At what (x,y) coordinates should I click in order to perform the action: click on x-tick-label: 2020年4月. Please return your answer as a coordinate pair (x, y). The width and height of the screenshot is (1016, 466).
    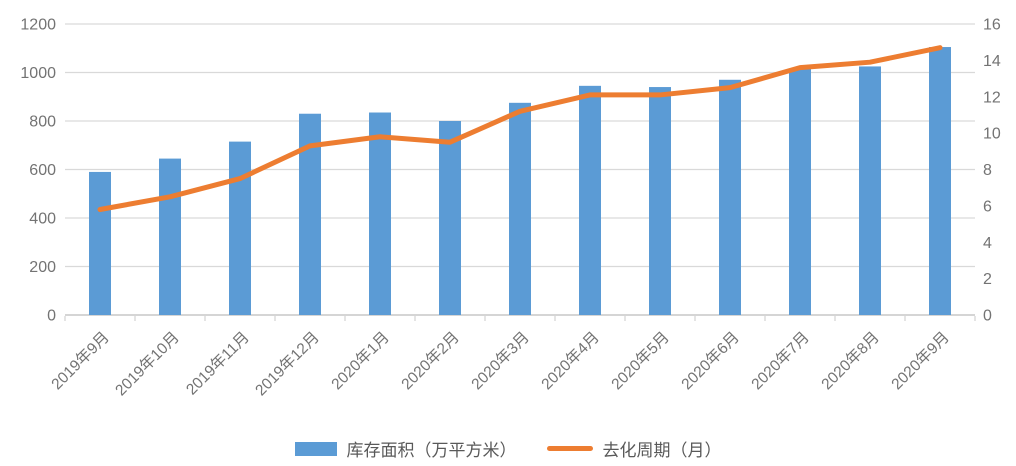
    Looking at the image, I should click on (570, 360).